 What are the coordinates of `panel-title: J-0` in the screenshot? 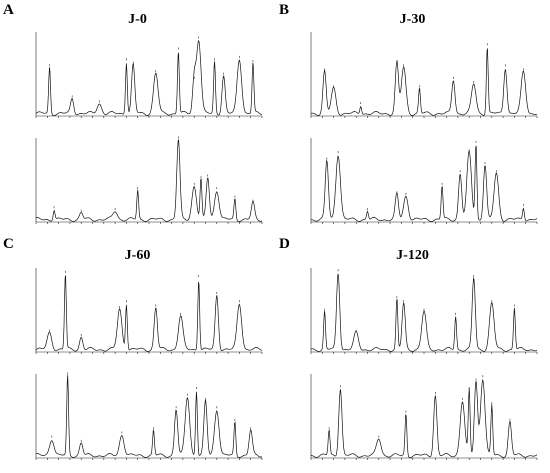 It's located at (137, 19).